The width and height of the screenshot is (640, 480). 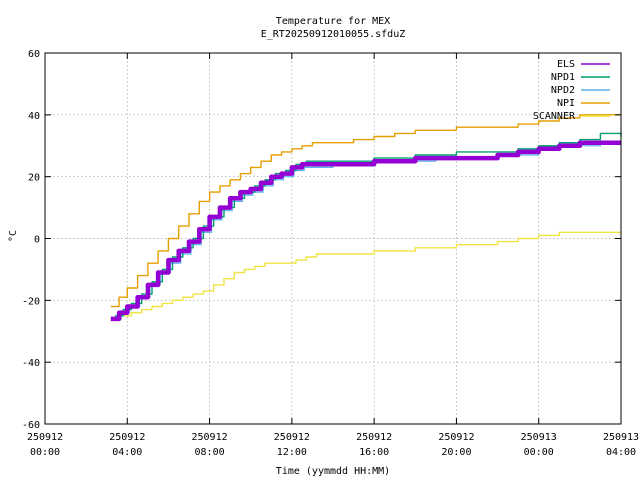 I want to click on x-tick-time-label: 20:00, so click(x=456, y=452).